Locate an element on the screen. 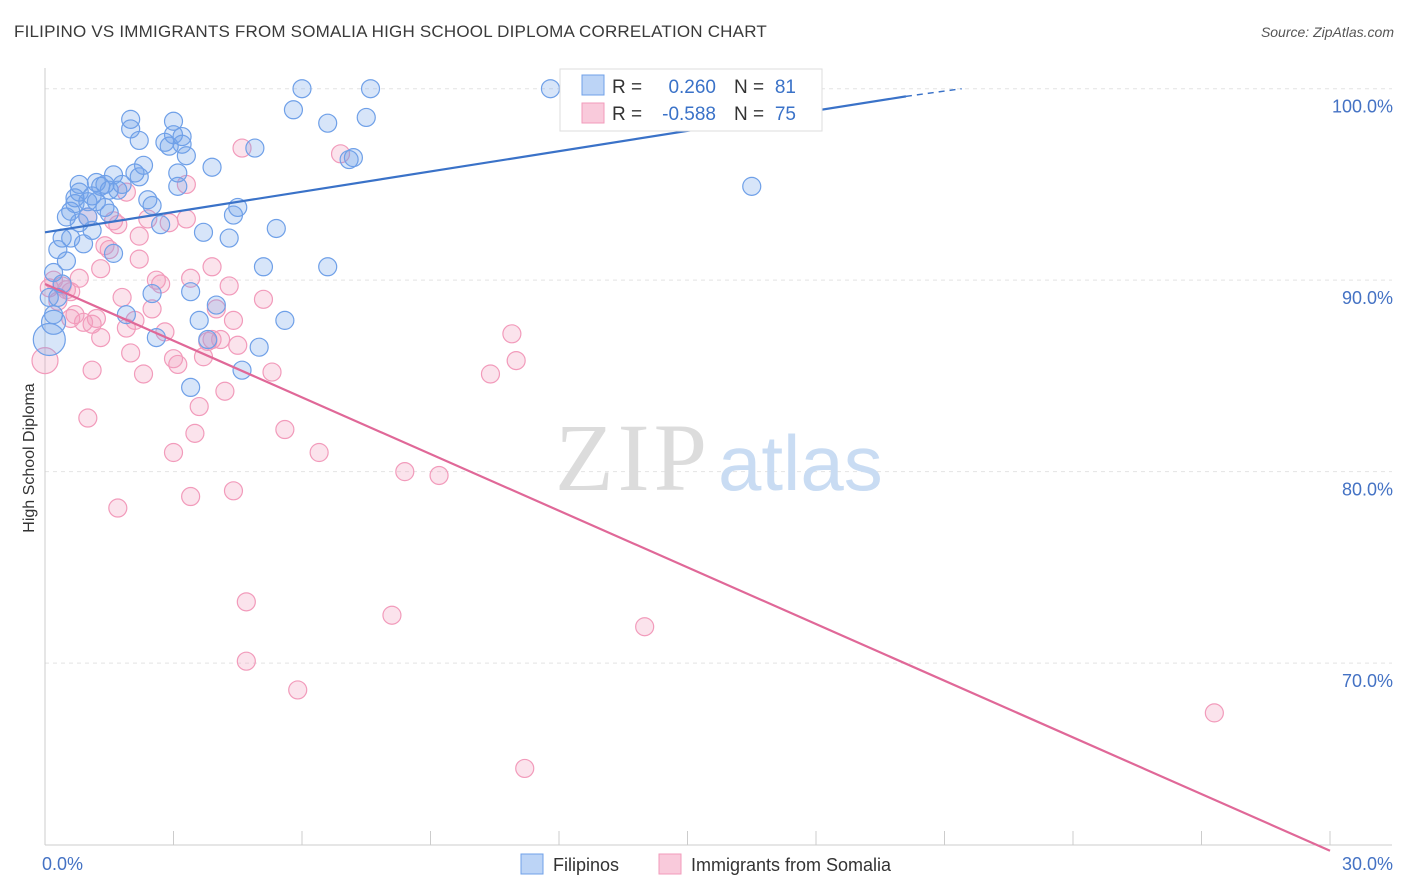  legend-label-somalia: Immigrants from Somalia is located at coordinates (791, 865).